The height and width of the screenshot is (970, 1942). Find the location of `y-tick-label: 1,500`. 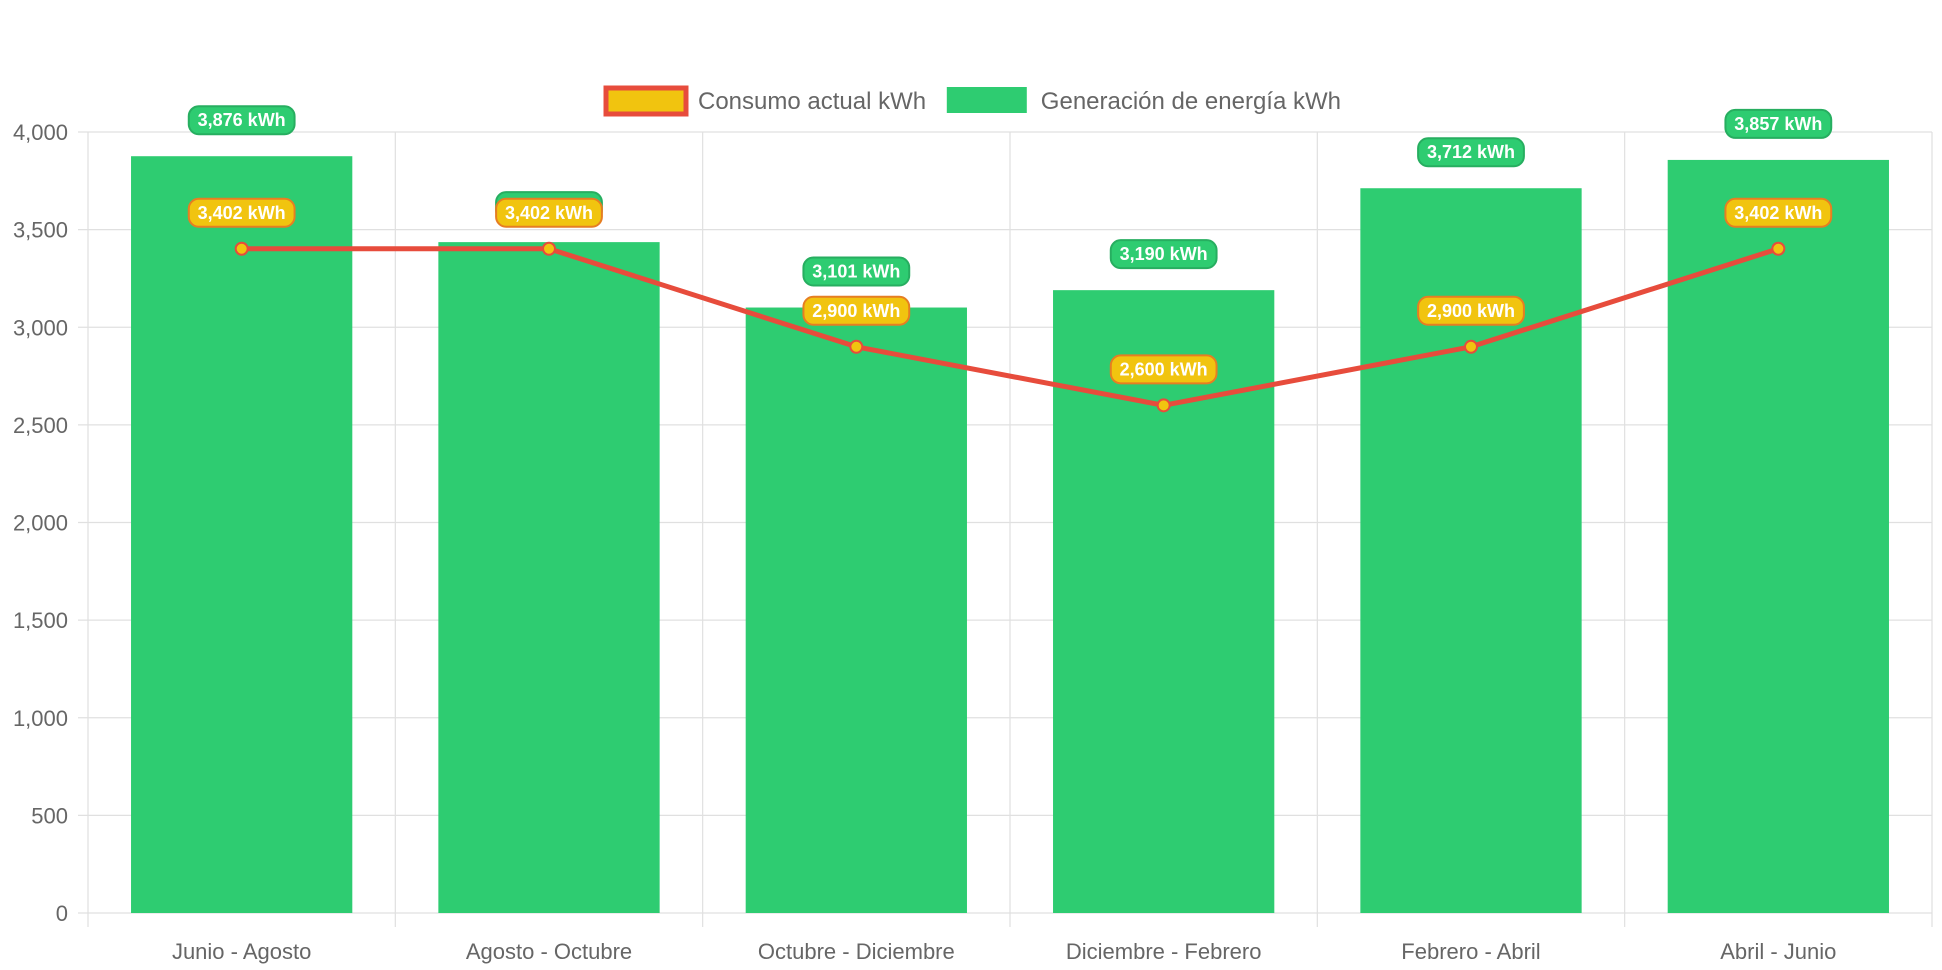

y-tick-label: 1,500 is located at coordinates (40, 620).